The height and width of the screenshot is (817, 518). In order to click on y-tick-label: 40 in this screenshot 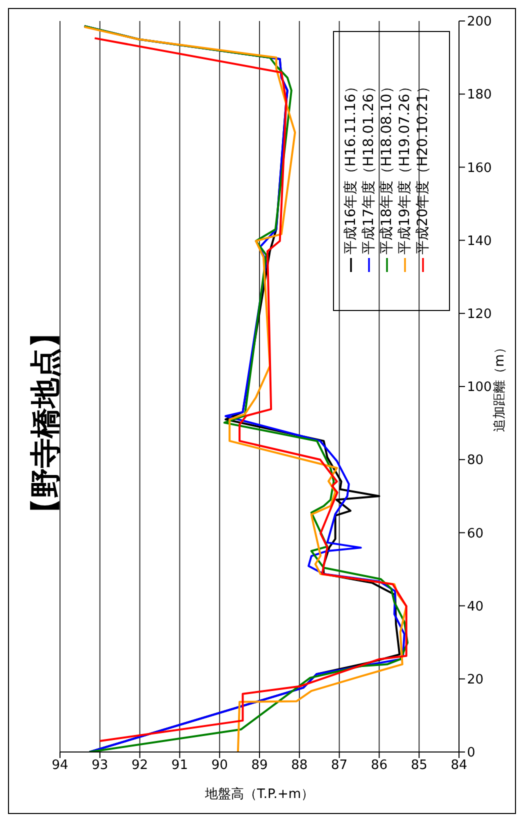, I will do `click(475, 606)`.